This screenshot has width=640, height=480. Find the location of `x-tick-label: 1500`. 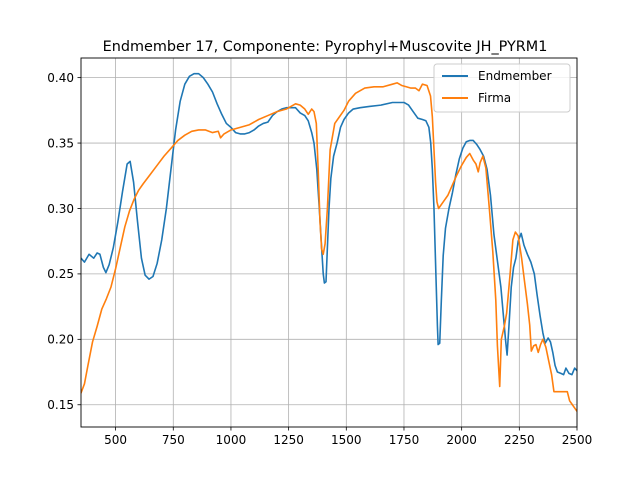

x-tick-label: 1500 is located at coordinates (346, 440).